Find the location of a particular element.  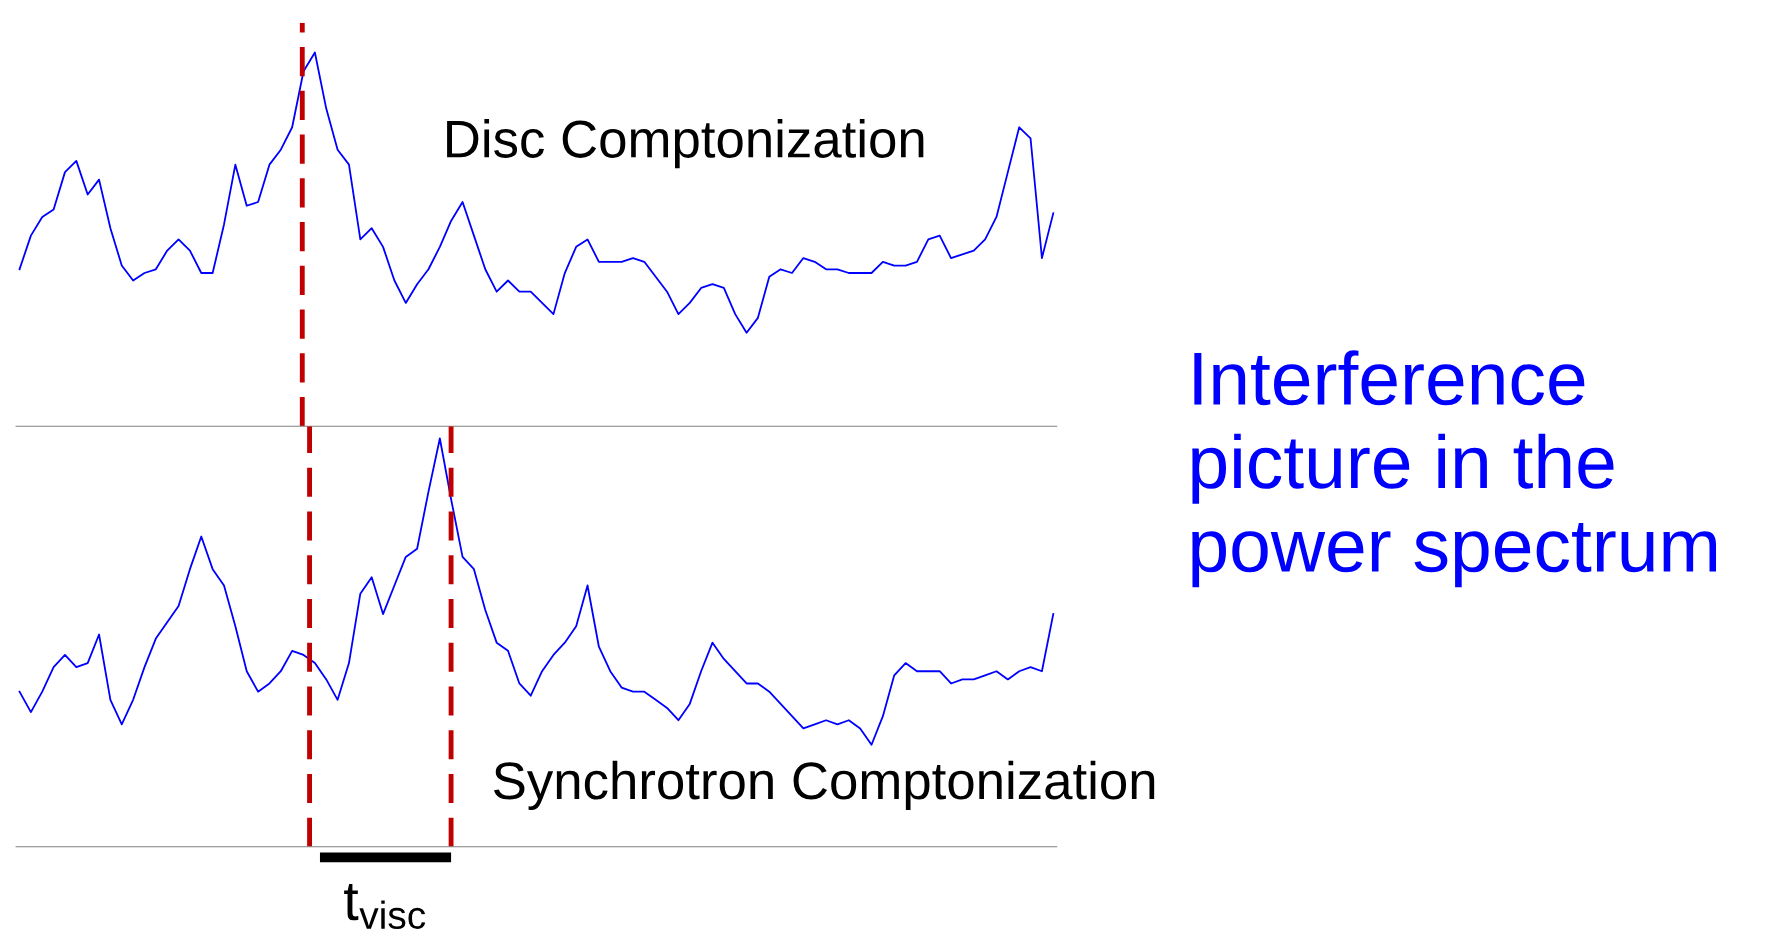

text: t$_{visc}$ is located at coordinates (385, 906).